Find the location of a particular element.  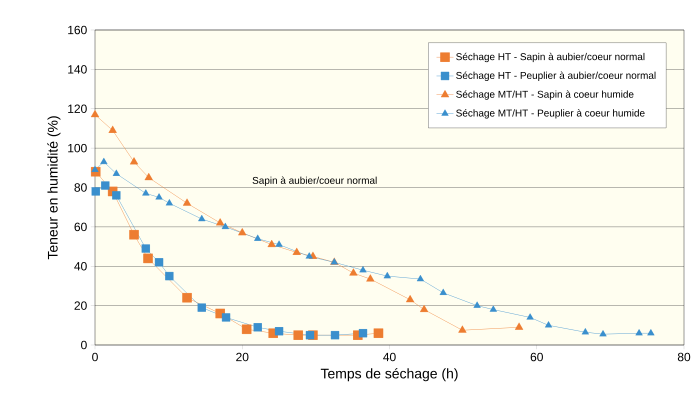

y-tick-label: 20 is located at coordinates (80, 305).